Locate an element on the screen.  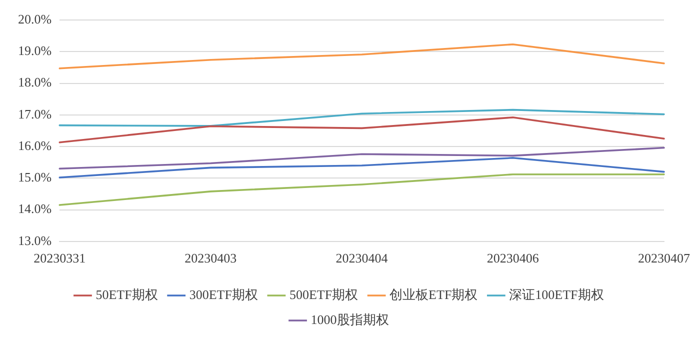
legend-label: 1000股指期权 is located at coordinates (349, 319).